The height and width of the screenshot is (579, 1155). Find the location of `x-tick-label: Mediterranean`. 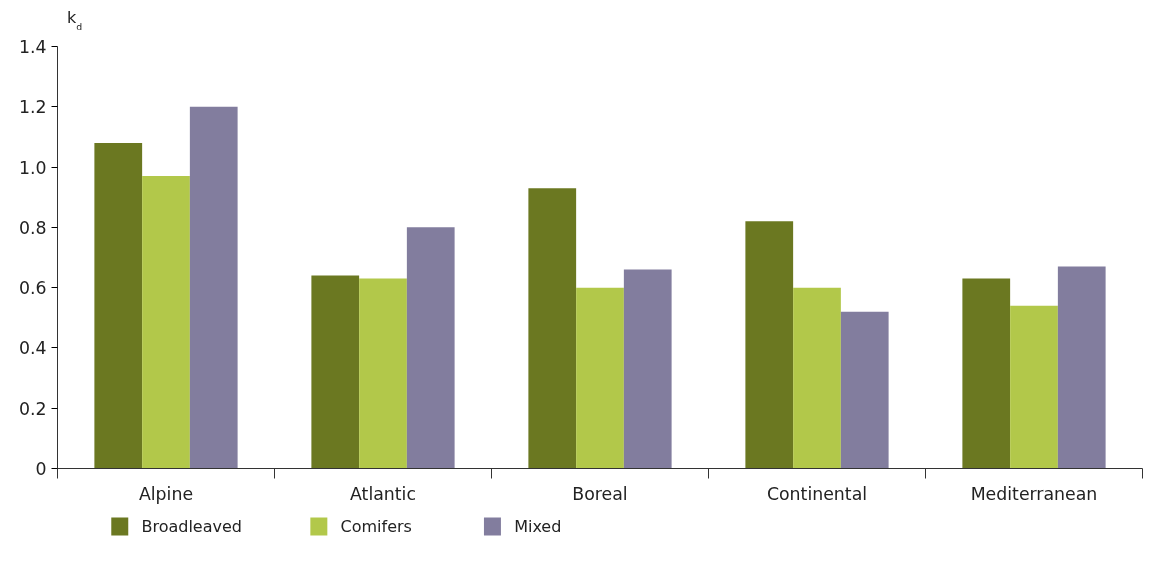

x-tick-label: Mediterranean is located at coordinates (1034, 493).